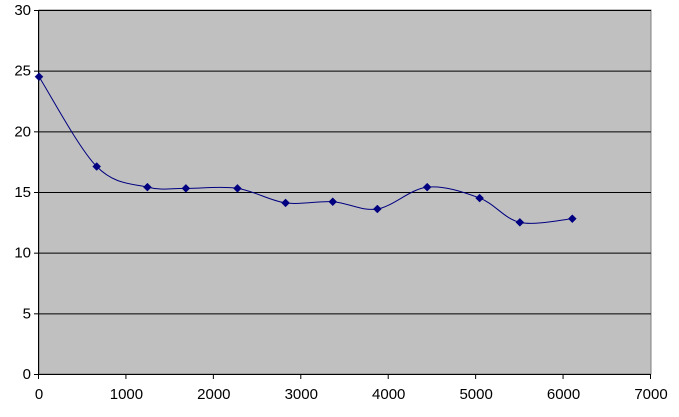 This screenshot has width=679, height=417. I want to click on y-tick-label-5: 25, so click(22, 71).